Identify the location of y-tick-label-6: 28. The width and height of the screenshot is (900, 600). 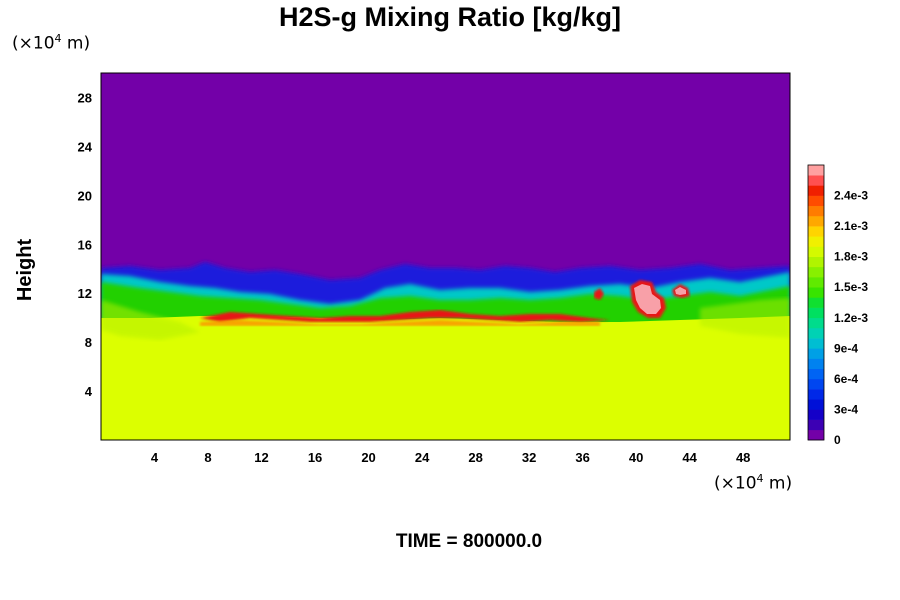
(85, 97).